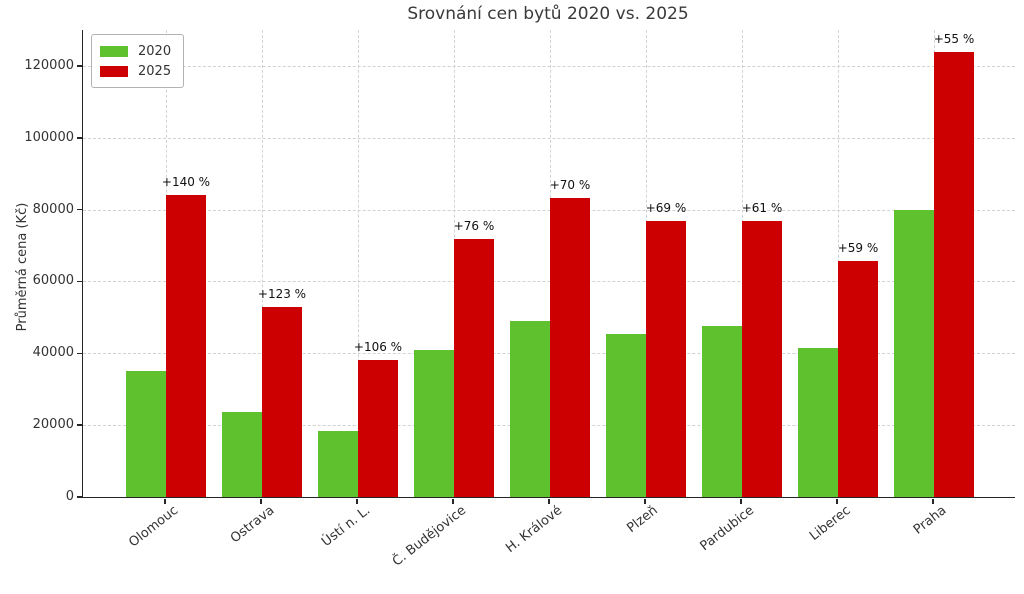  Describe the element at coordinates (53, 209) in the screenshot. I see `y-tick-label: 80000` at that location.